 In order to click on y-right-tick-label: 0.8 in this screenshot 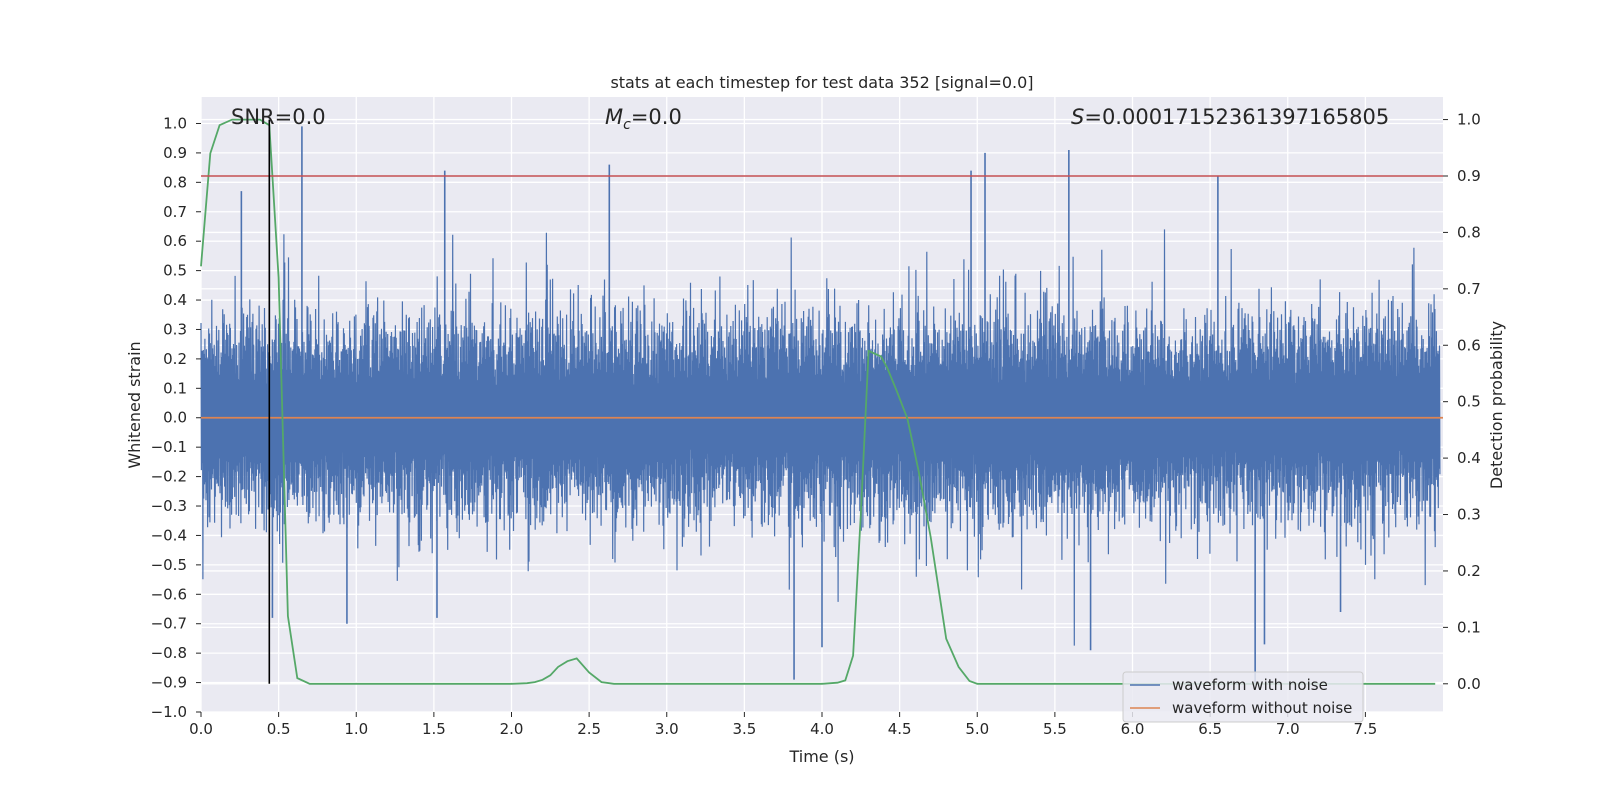, I will do `click(1469, 232)`.